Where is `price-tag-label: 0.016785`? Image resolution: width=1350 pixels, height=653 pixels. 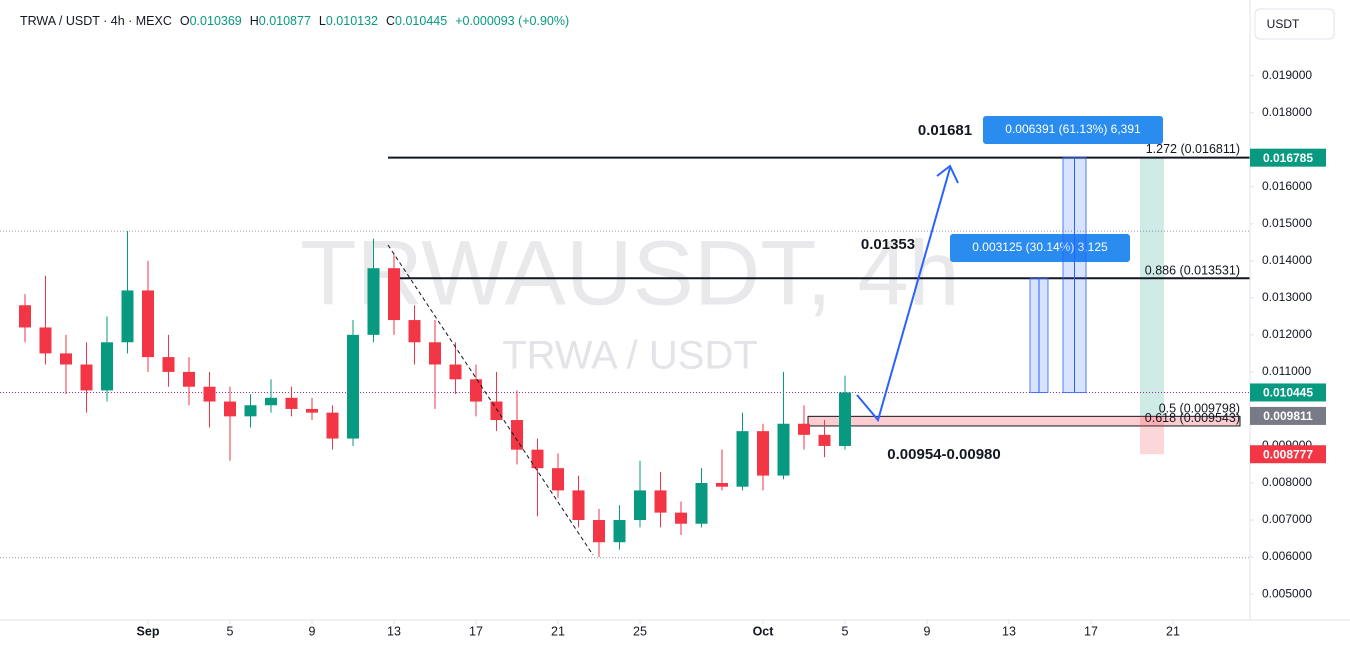 price-tag-label: 0.016785 is located at coordinates (1288, 158).